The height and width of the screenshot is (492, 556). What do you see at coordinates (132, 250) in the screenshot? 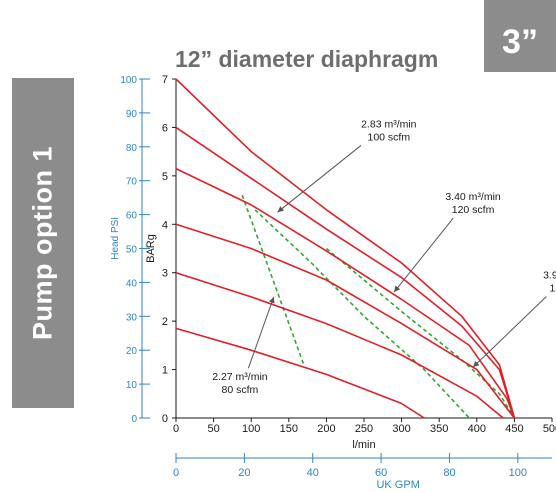
I see `psi-tick-label: 50` at bounding box center [132, 250].